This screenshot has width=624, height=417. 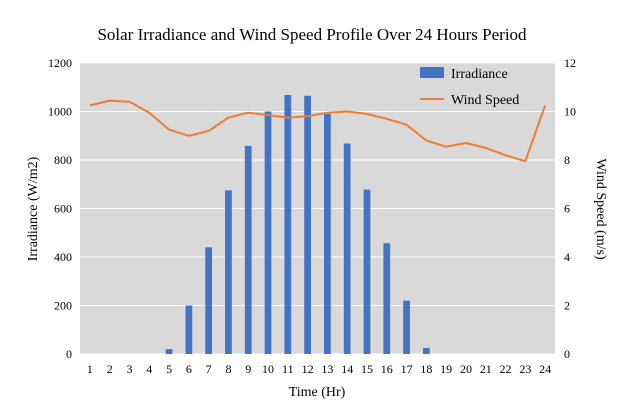 I want to click on x-axis-tick-label: 7, so click(x=209, y=369).